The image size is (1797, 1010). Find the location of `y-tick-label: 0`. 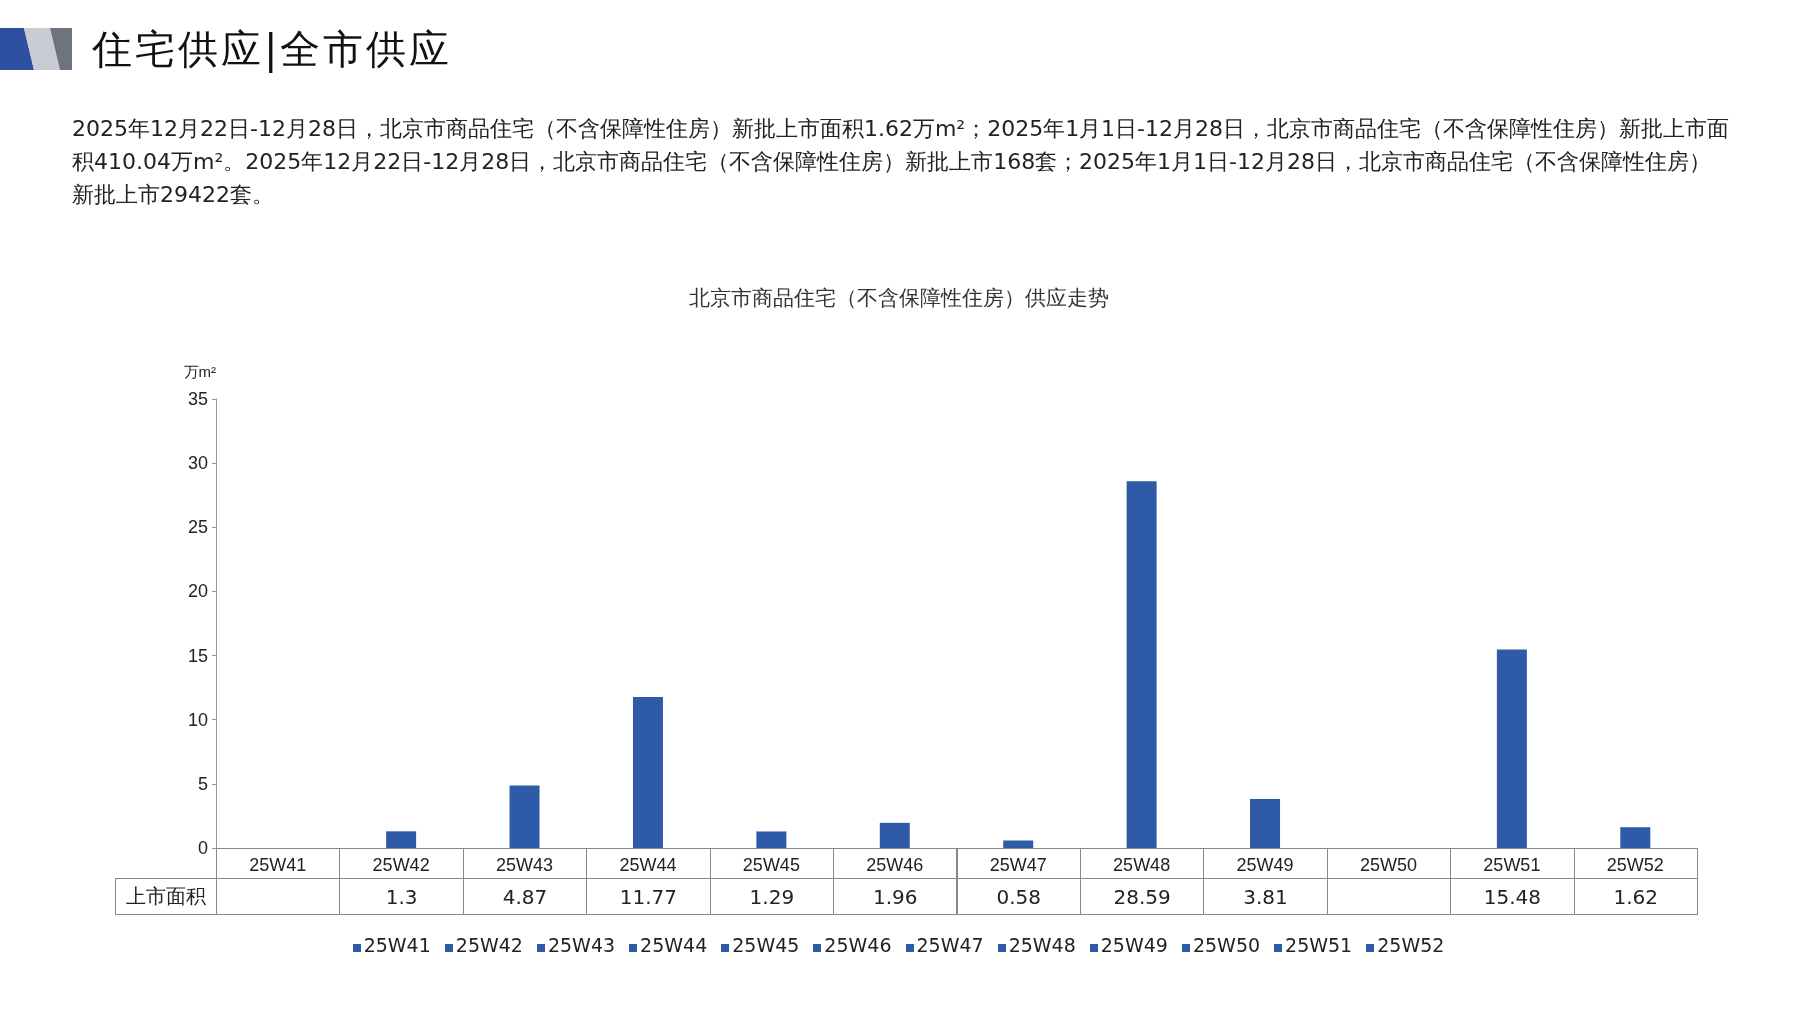

y-tick-label: 0 is located at coordinates (202, 848).